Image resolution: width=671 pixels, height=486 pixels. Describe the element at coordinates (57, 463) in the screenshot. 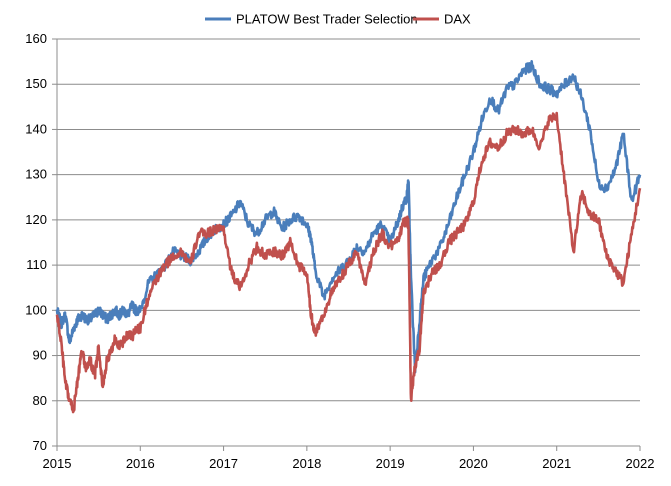

I see `x-tick-label: 2015` at that location.